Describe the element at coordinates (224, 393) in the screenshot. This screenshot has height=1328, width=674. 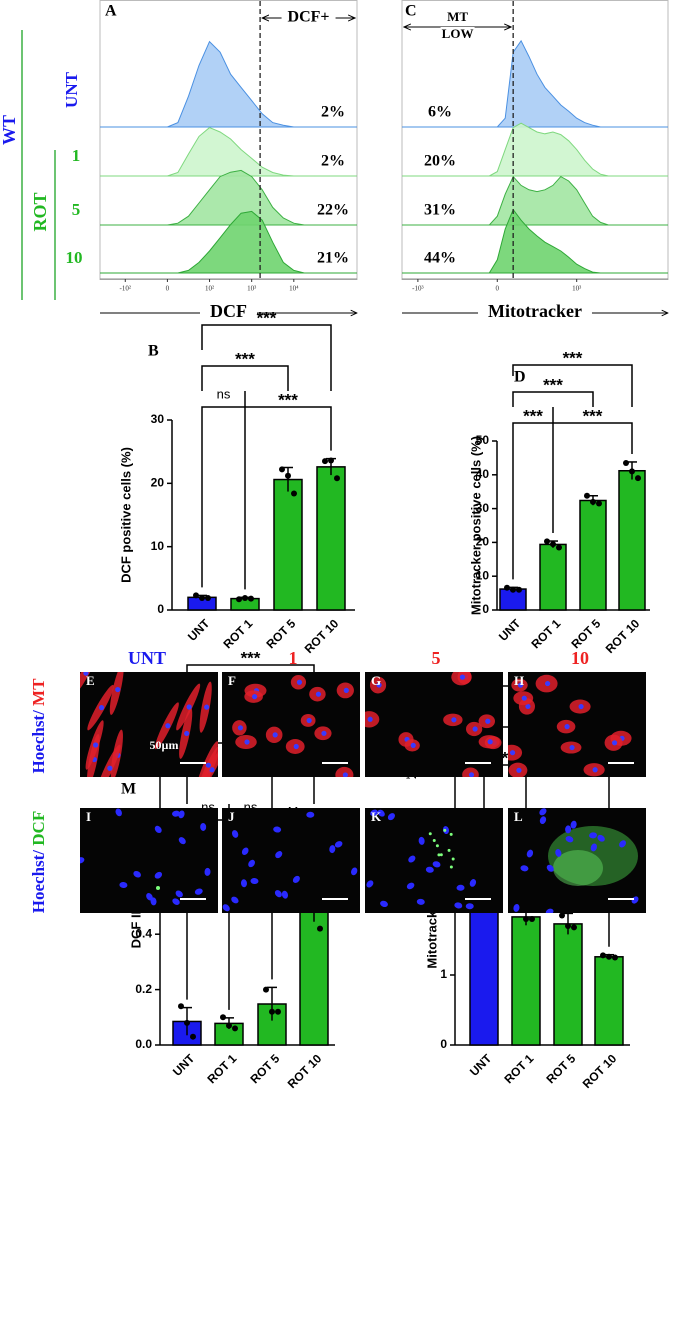
I see `significance-label: ns` at that location.